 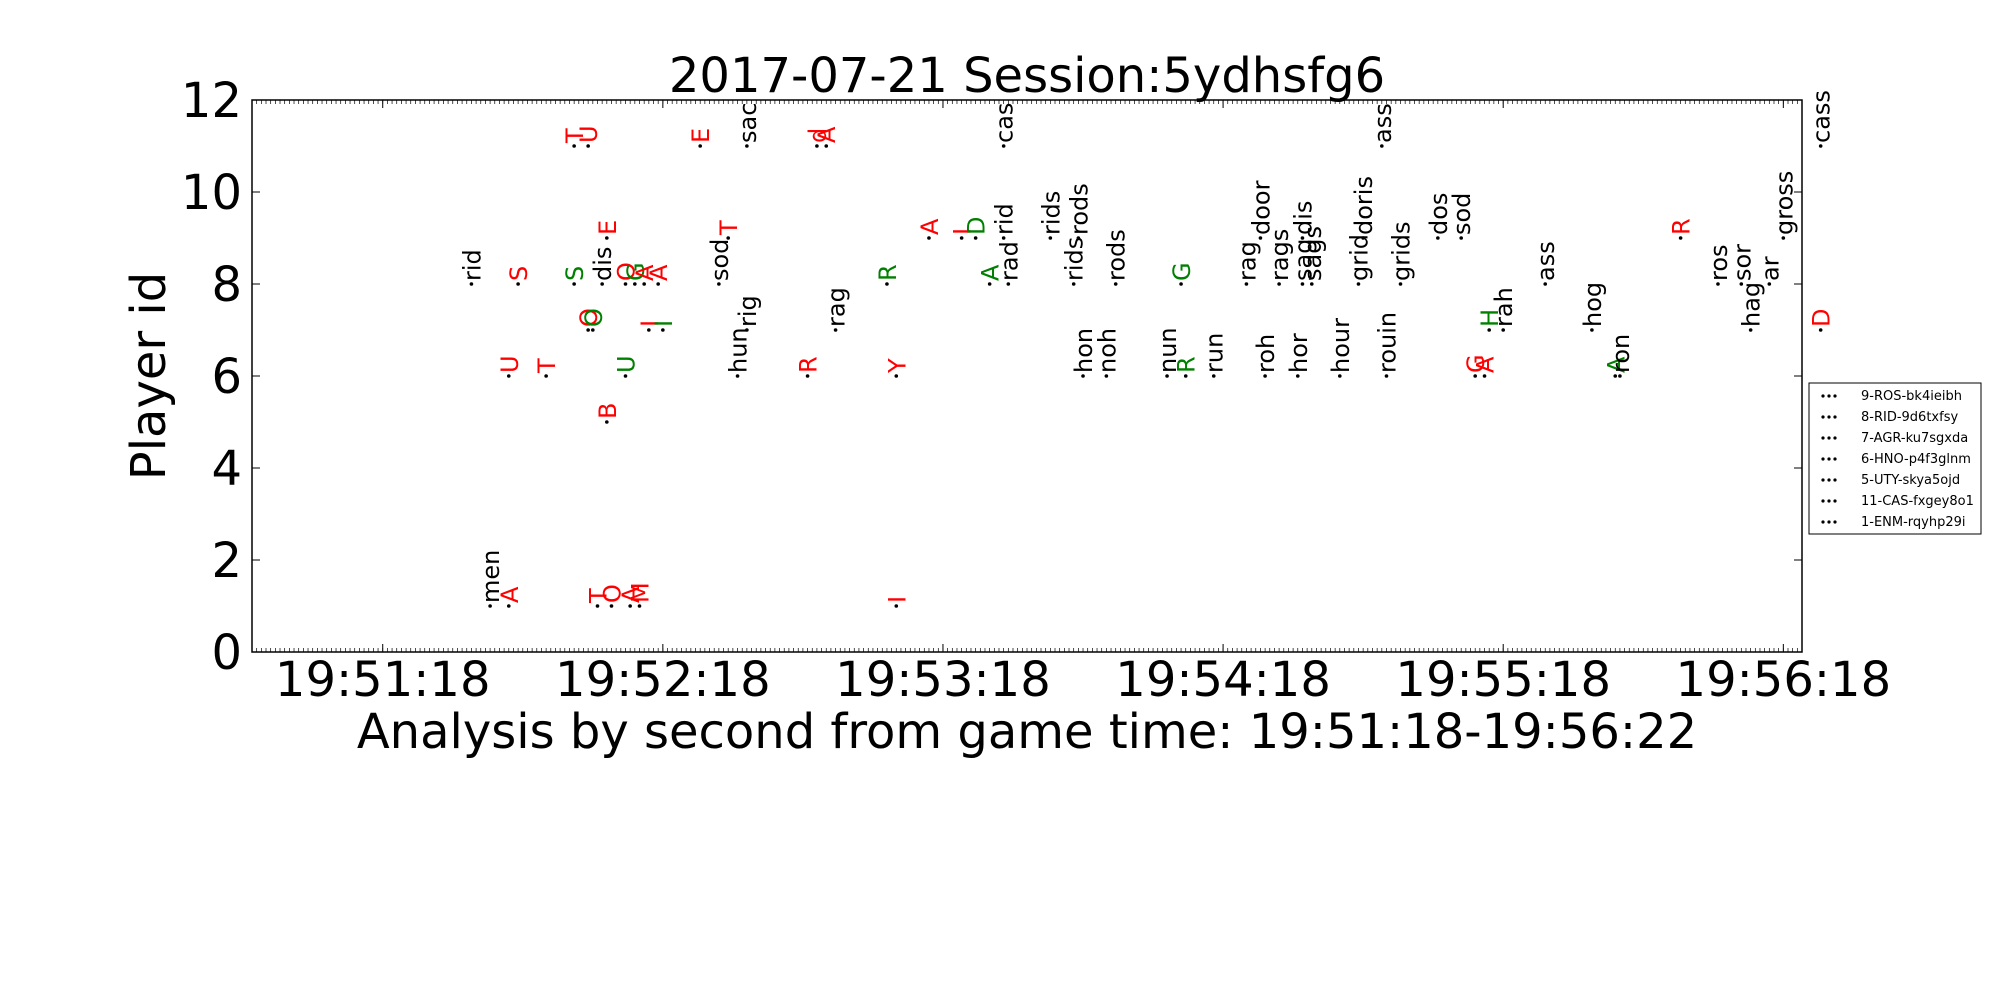 I want to click on x-tick-label: 19:56:18, so click(x=1784, y=680).